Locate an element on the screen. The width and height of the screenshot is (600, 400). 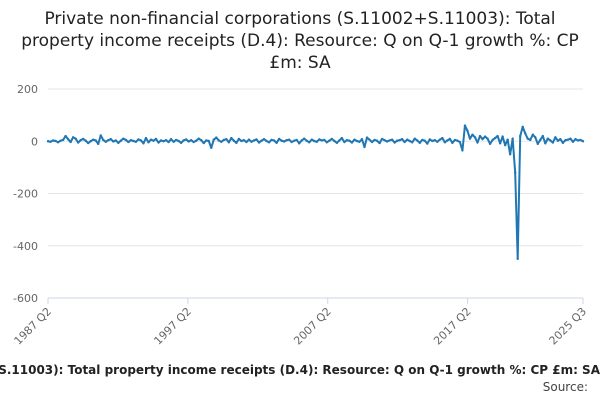
x-tick-label: 2025 Q3 is located at coordinates (568, 326).